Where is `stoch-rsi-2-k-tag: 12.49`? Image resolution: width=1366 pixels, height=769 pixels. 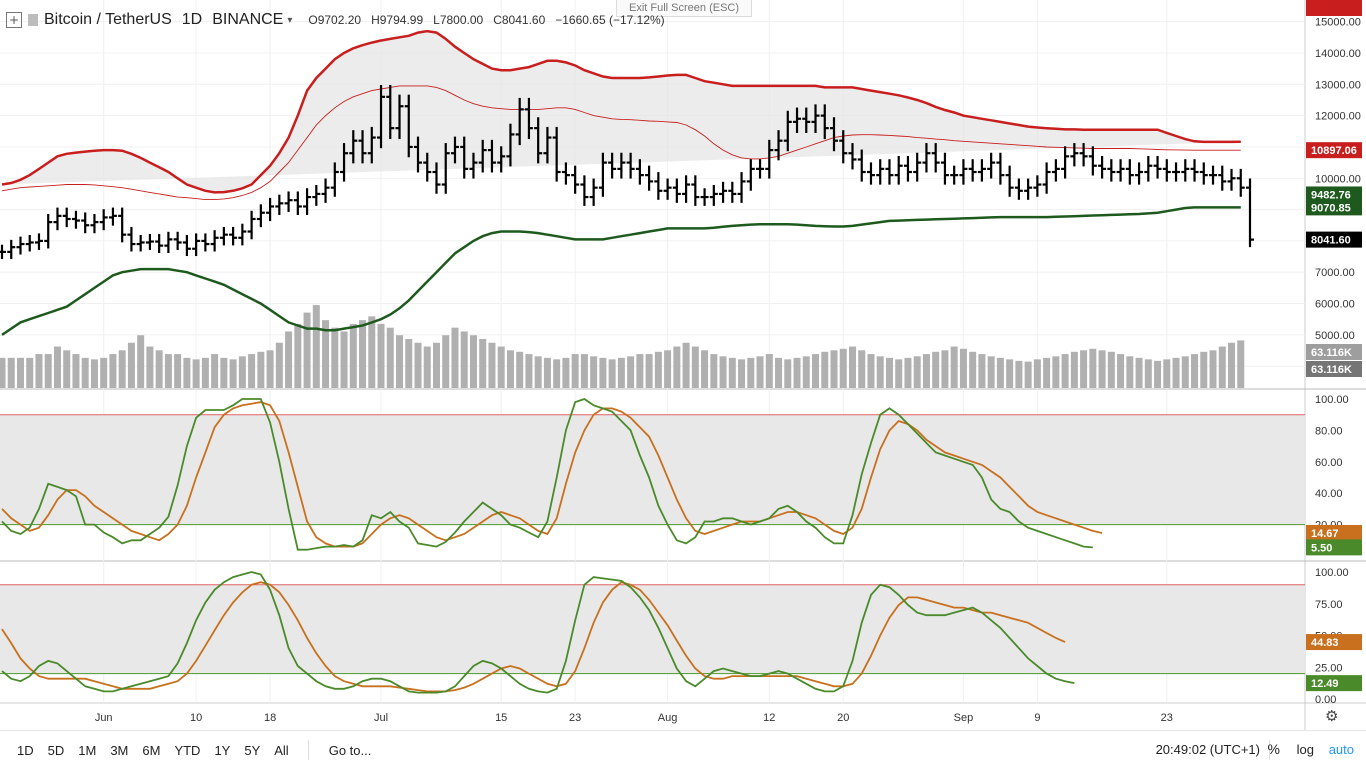
stoch-rsi-2-k-tag: 12.49 is located at coordinates (1325, 684).